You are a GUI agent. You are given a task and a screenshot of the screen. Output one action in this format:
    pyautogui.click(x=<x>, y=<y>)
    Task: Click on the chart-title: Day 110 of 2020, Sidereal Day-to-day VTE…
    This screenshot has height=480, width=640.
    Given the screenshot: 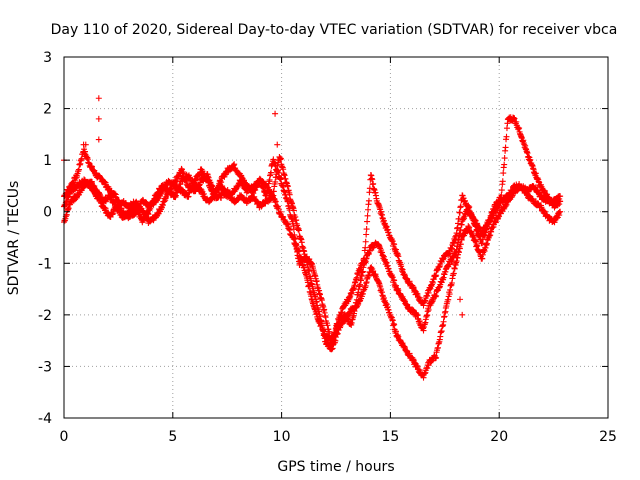 What is the action you would take?
    pyautogui.click(x=334, y=30)
    